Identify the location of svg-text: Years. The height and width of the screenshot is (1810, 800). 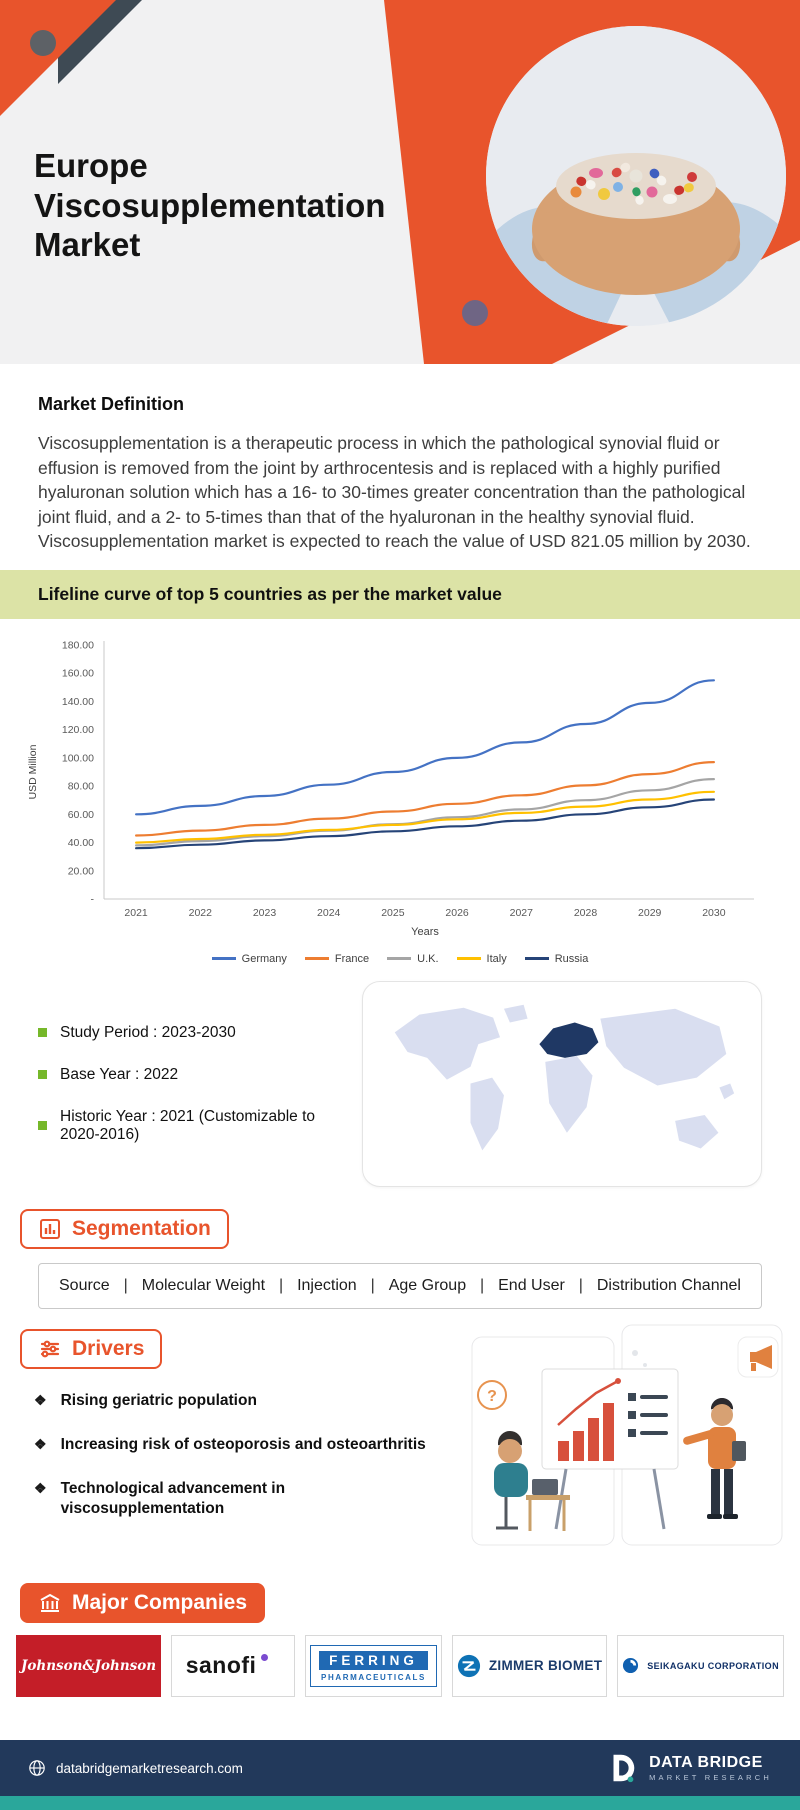
(425, 932).